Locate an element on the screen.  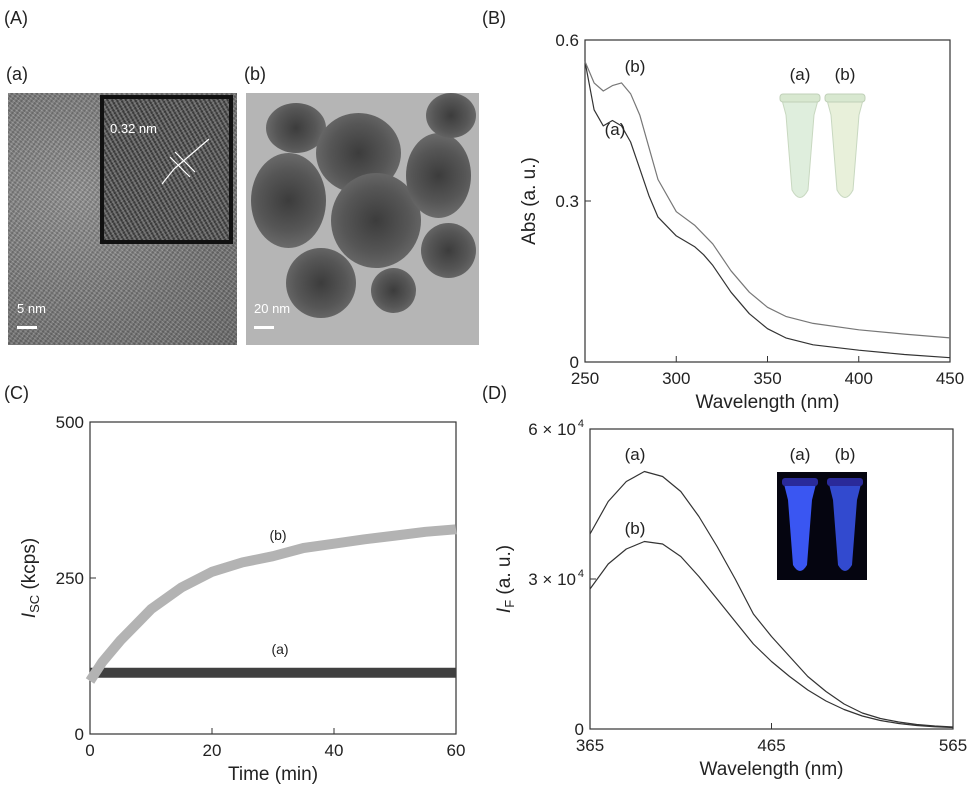
panel-label-b: (B) is located at coordinates (494, 18).